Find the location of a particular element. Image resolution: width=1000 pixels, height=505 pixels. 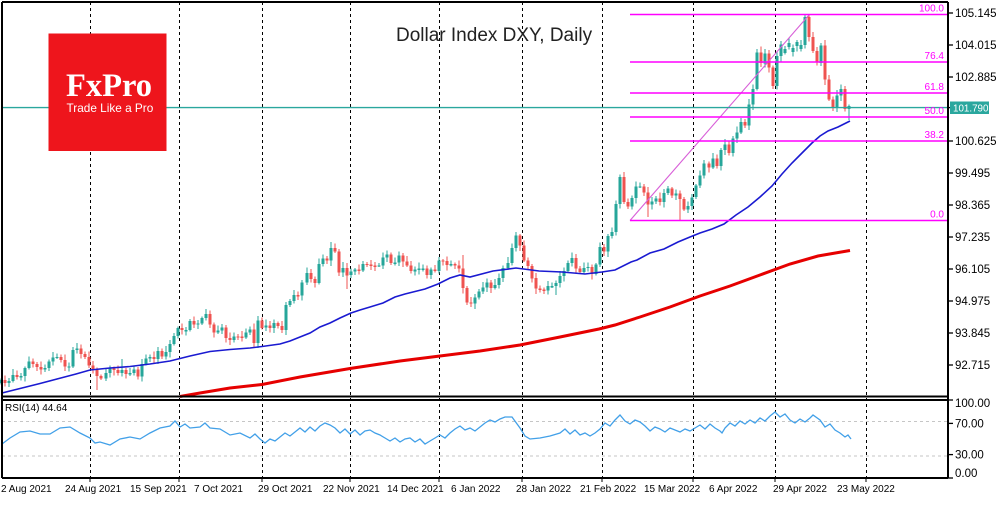

svg-text: 98.365 is located at coordinates (972, 206).